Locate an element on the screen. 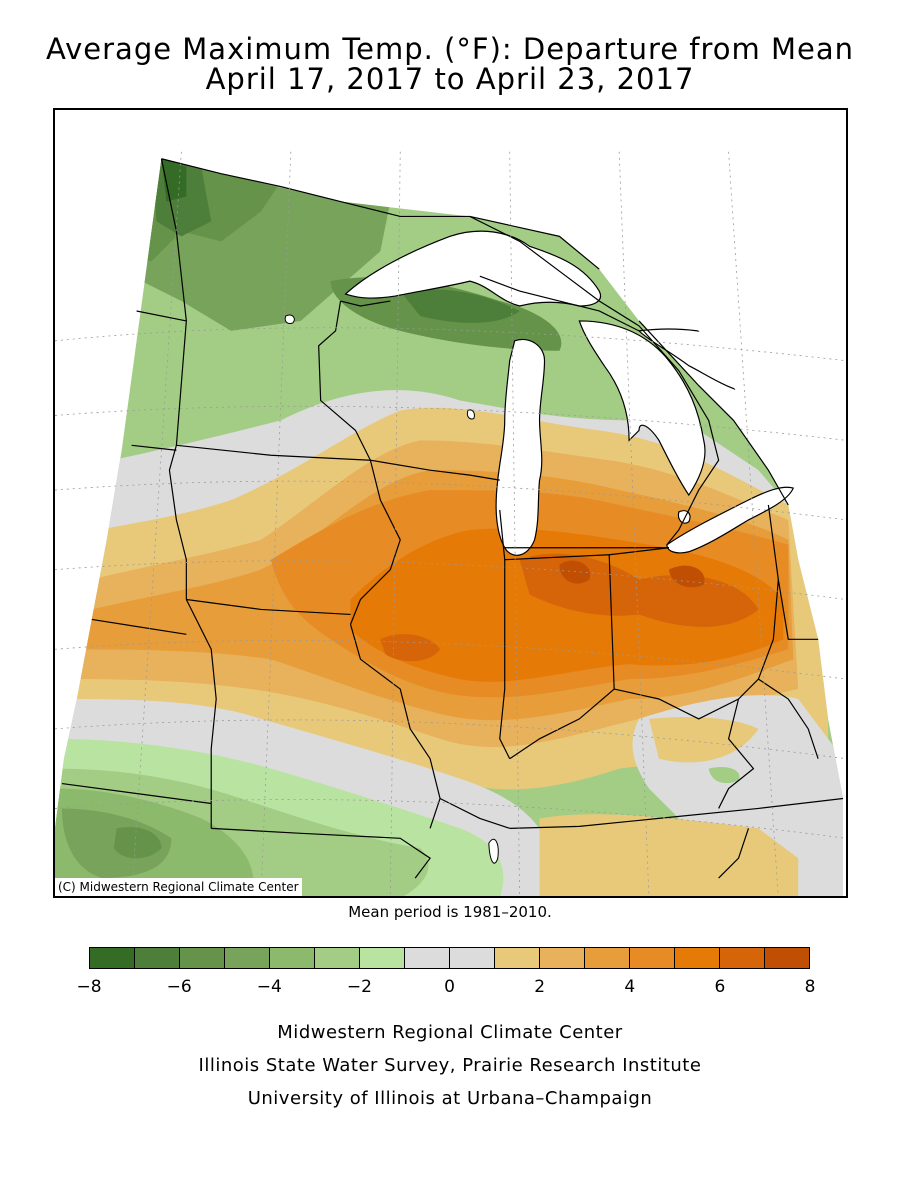 Image resolution: width=900 pixels, height=1200 pixels. islands is located at coordinates (391, 589).